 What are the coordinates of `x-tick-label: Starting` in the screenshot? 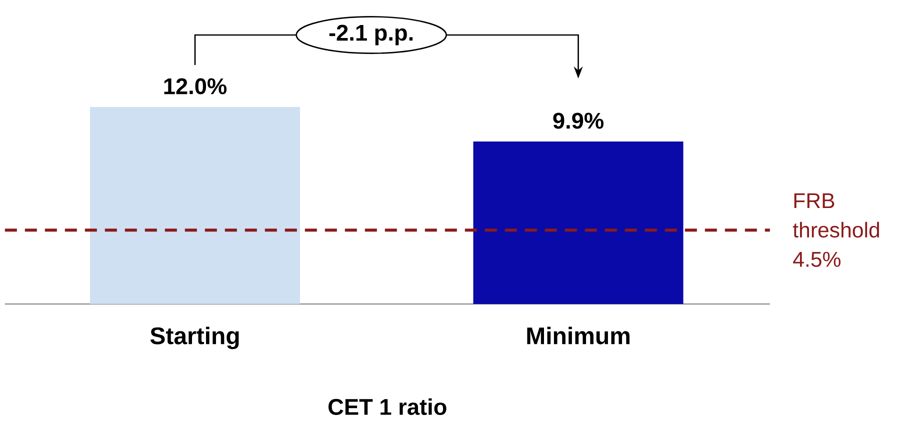 It's located at (194, 338).